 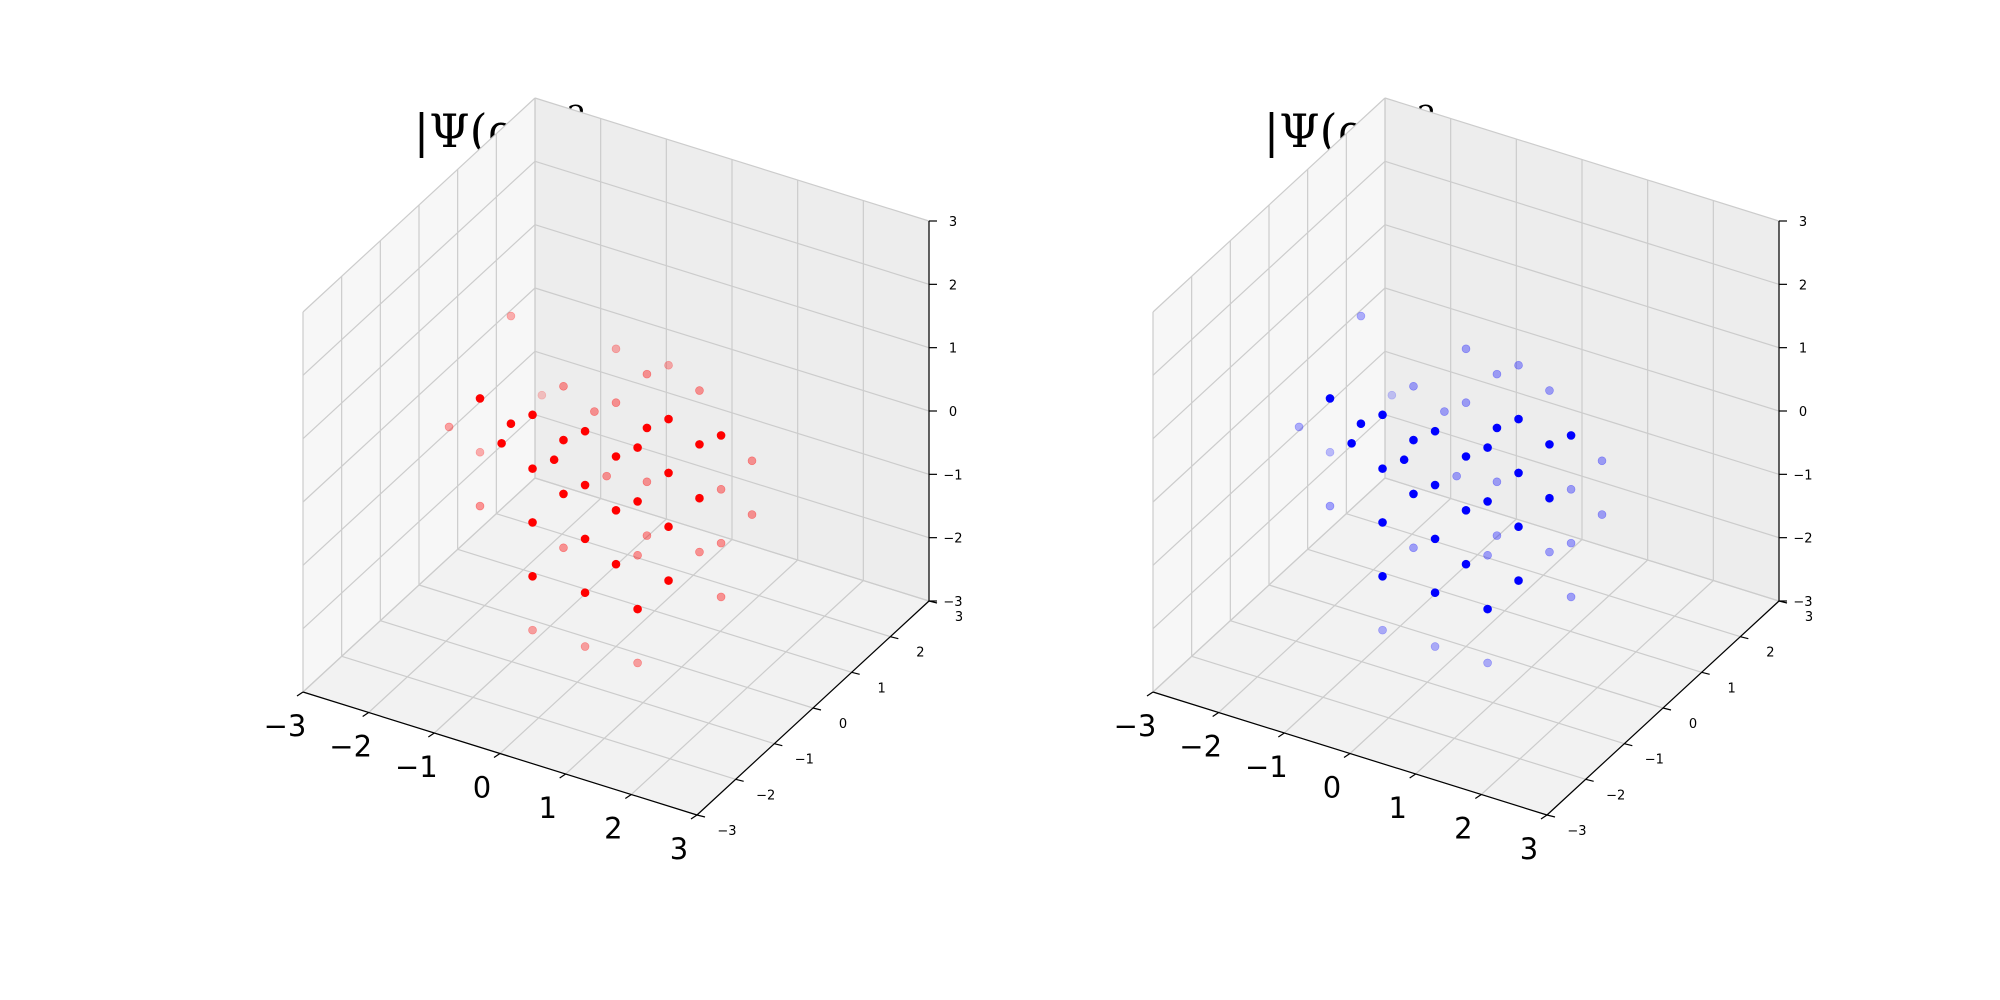 I want to click on y-tick-label: −2, so click(x=765, y=795).